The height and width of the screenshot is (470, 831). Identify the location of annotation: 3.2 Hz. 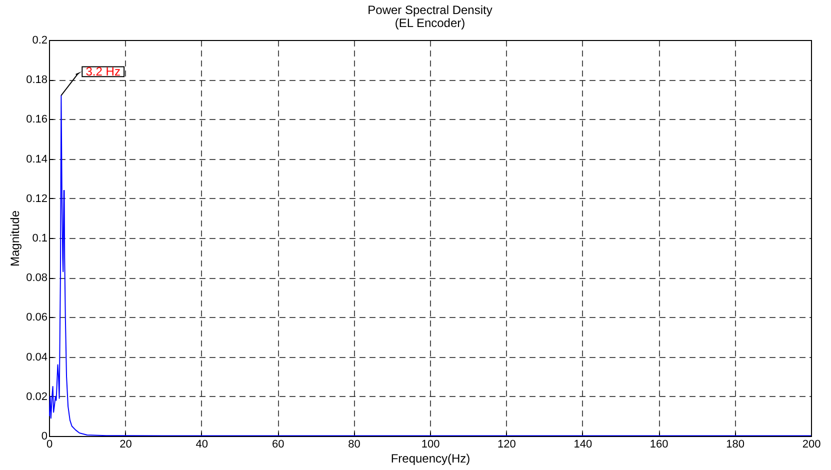
(103, 71).